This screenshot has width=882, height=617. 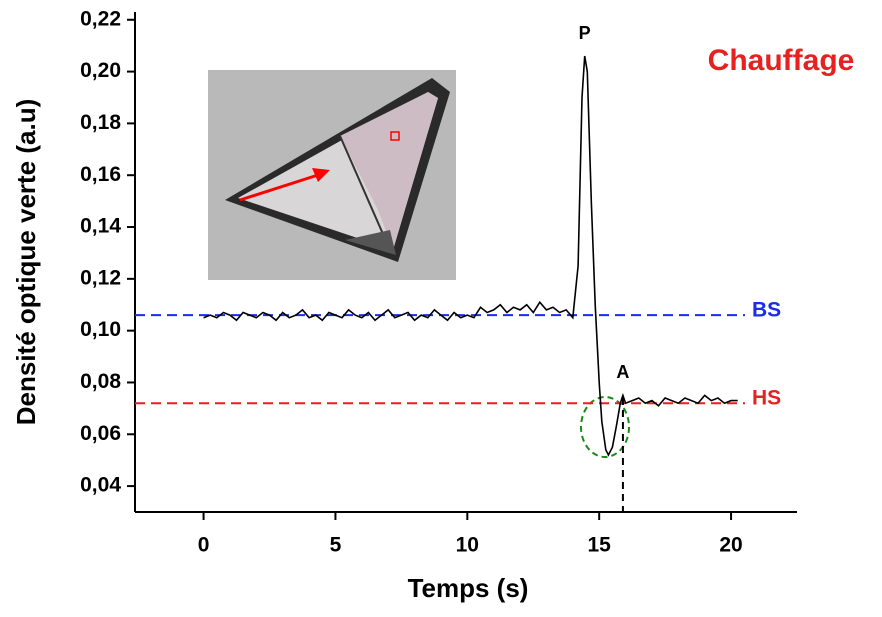 What do you see at coordinates (100, 174) in the screenshot?
I see `y-tick-label: 0,16` at bounding box center [100, 174].